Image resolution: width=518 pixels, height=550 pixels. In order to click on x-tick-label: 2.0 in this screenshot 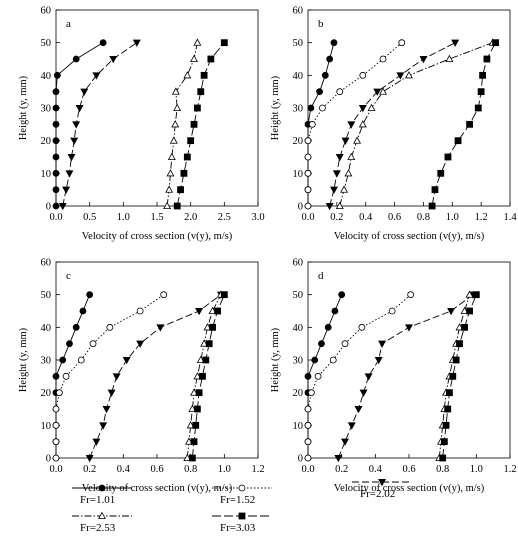, I will do `click(190, 217)`.